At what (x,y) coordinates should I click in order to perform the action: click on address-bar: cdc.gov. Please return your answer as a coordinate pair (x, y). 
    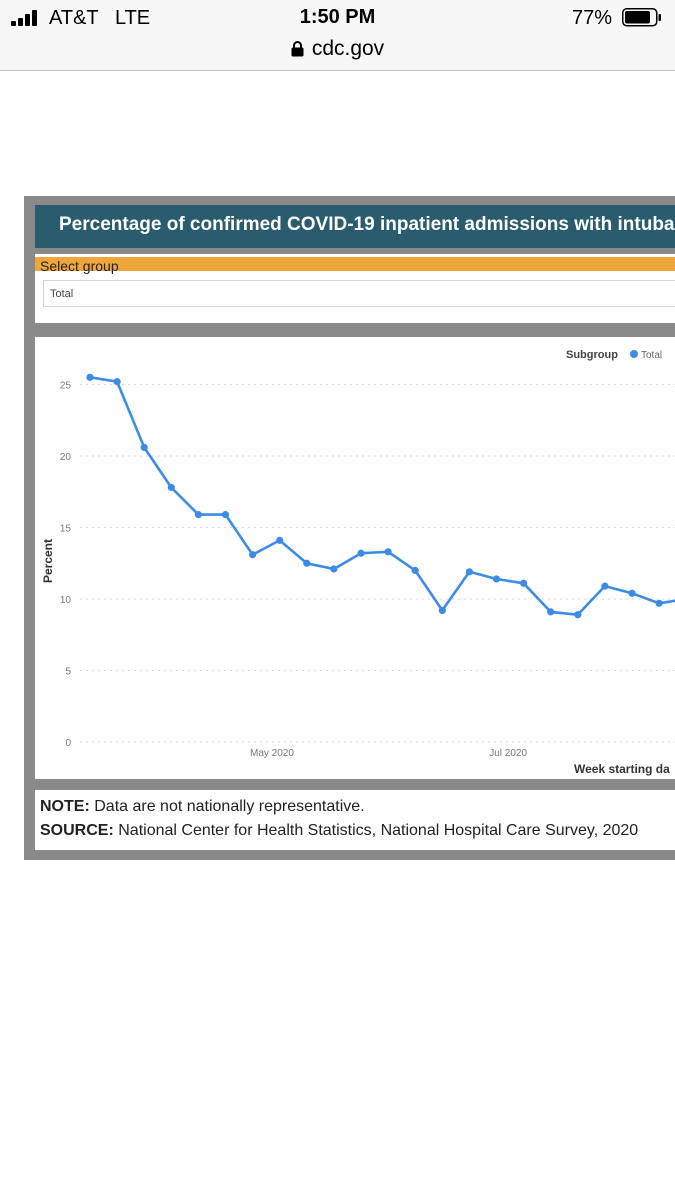
    Looking at the image, I should click on (337, 49).